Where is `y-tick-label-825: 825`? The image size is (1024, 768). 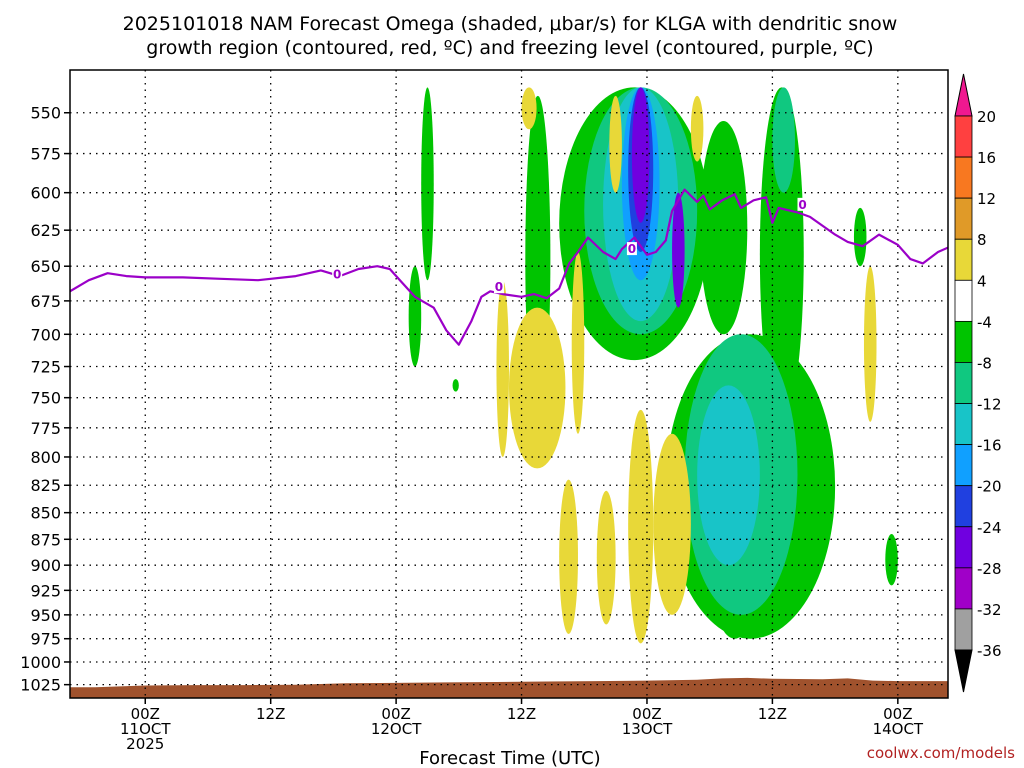
y-tick-label-825: 825 is located at coordinates (45, 485).